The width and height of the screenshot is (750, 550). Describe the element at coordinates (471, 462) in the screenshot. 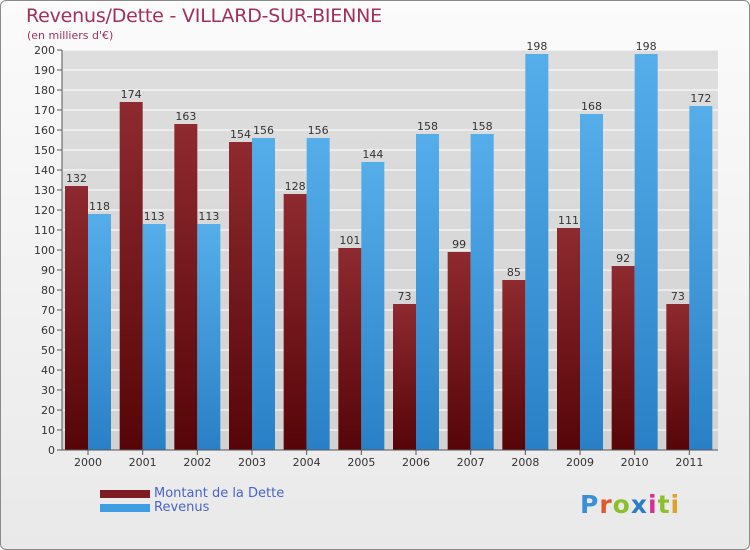

I see `x-tick-label: 2007` at that location.